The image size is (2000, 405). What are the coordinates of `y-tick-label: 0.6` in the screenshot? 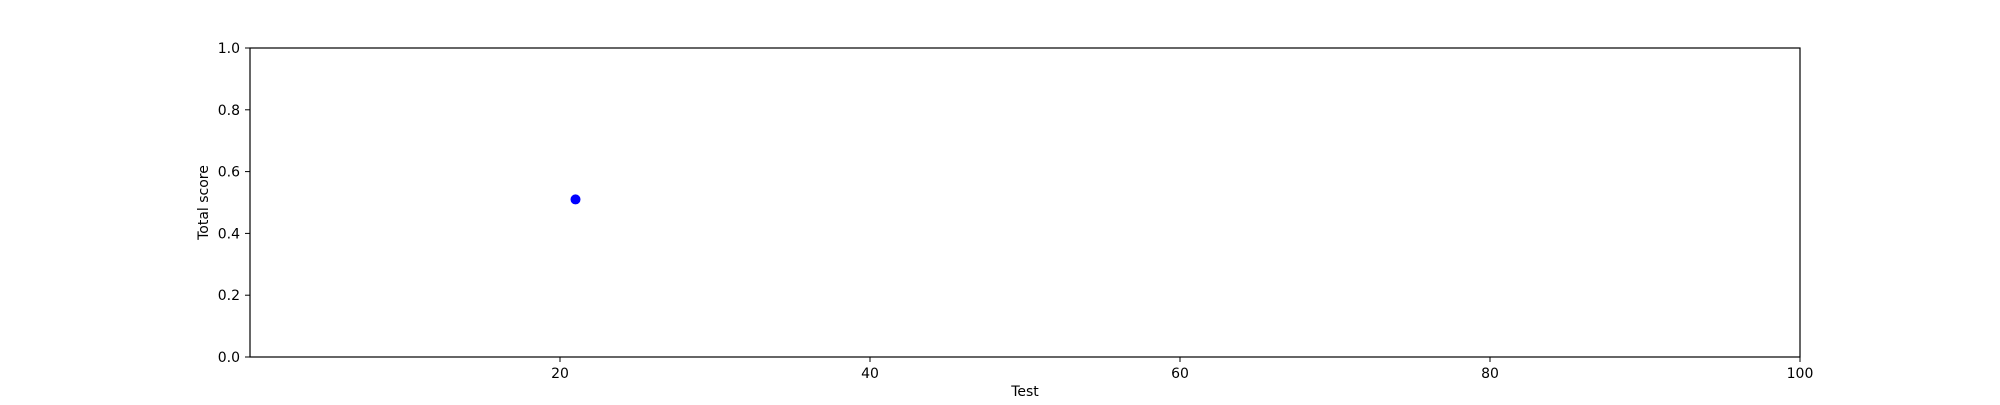 It's located at (229, 173).